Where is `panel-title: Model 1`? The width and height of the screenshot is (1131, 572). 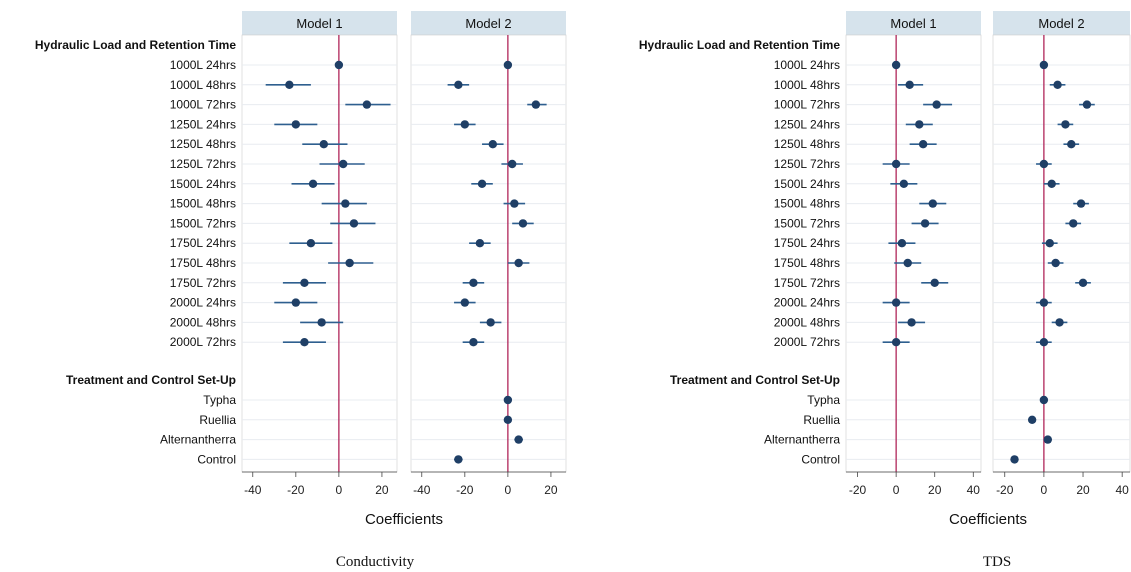
panel-title: Model 1 is located at coordinates (319, 23).